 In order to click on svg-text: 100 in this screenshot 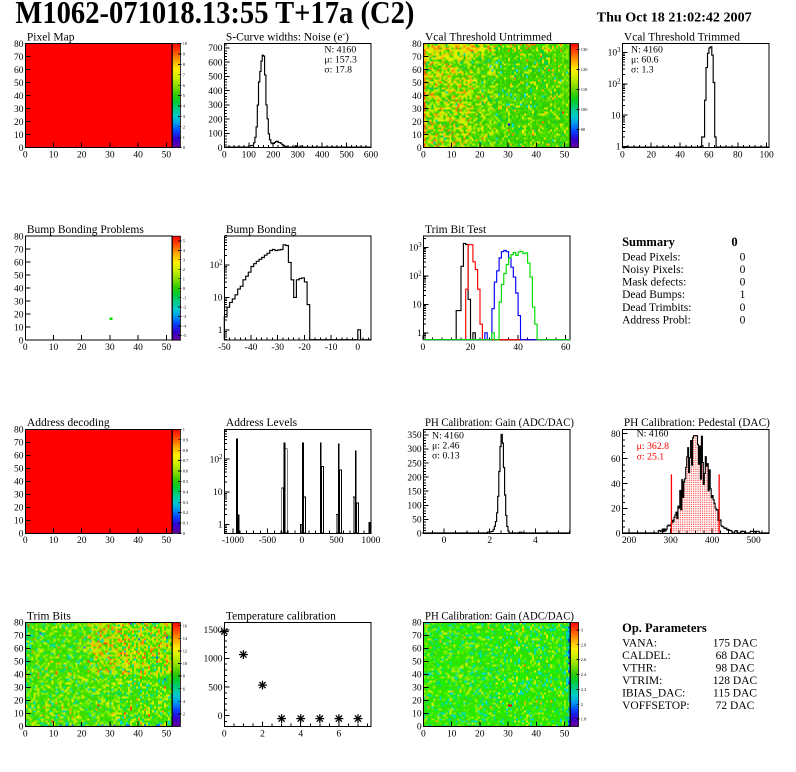, I will do `click(249, 155)`.